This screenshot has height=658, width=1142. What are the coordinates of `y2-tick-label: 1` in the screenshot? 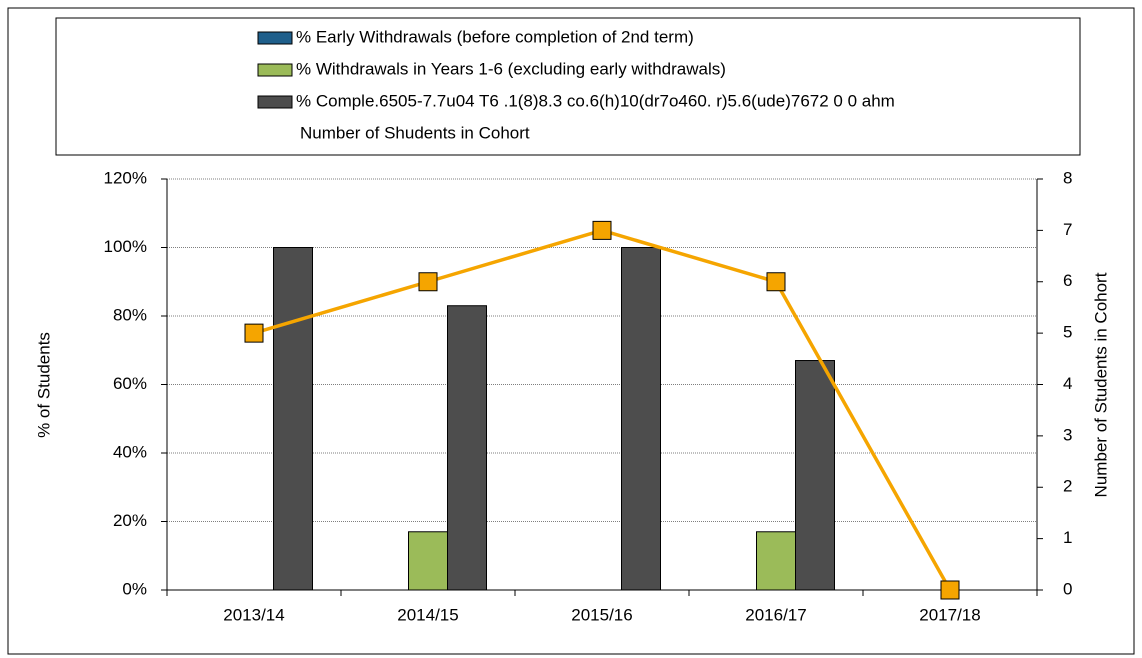 It's located at (1067, 537).